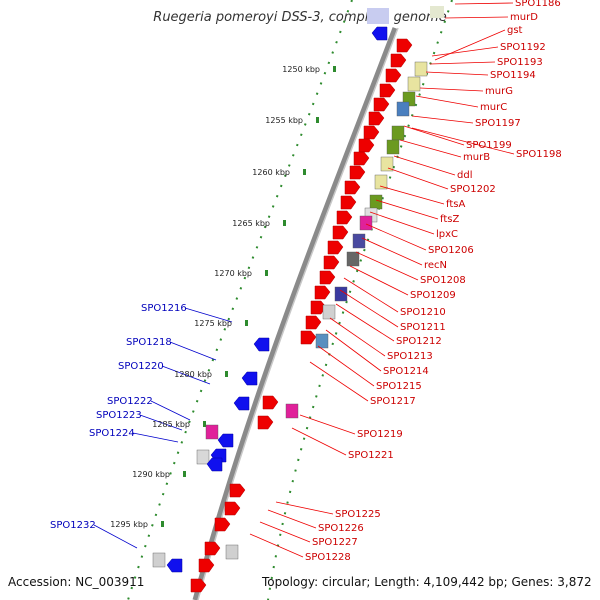 Image resolution: width=600 pixels, height=600 pixels. What do you see at coordinates (76, 582) in the screenshot?
I see `accession-text: Accession: NC_003911` at bounding box center [76, 582].